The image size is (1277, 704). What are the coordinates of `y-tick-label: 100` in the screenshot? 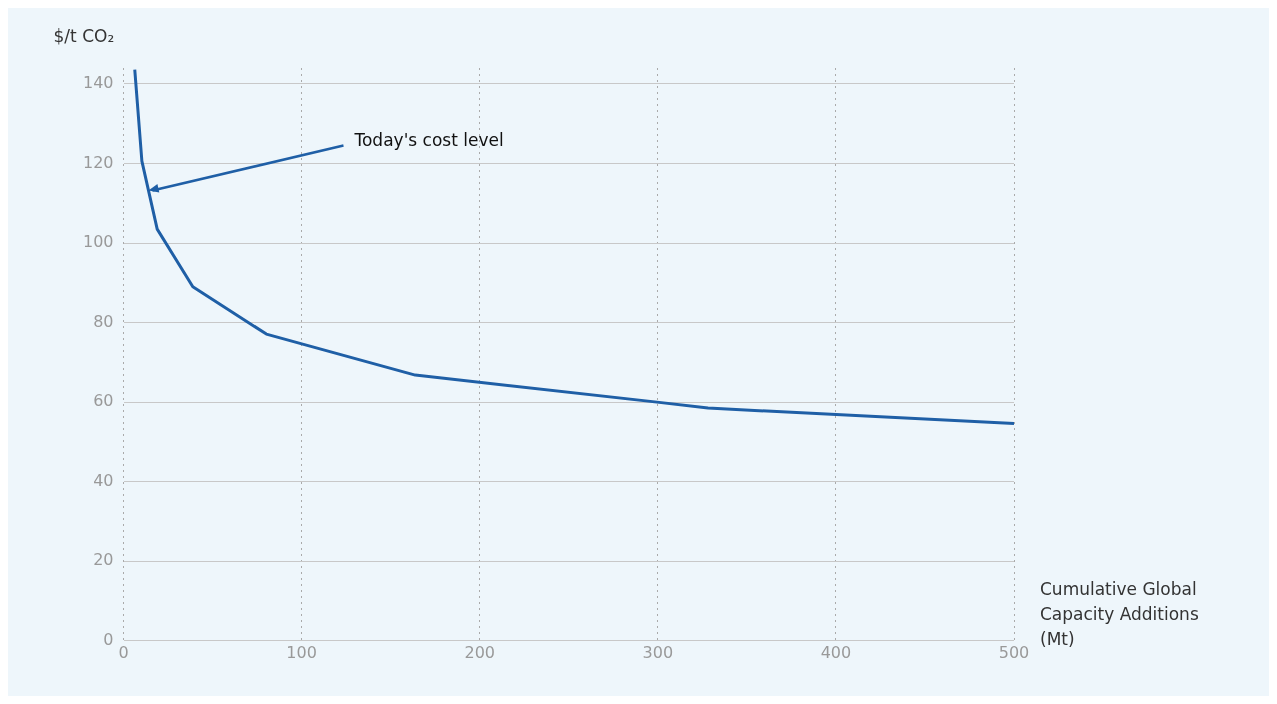 It's located at (98, 242).